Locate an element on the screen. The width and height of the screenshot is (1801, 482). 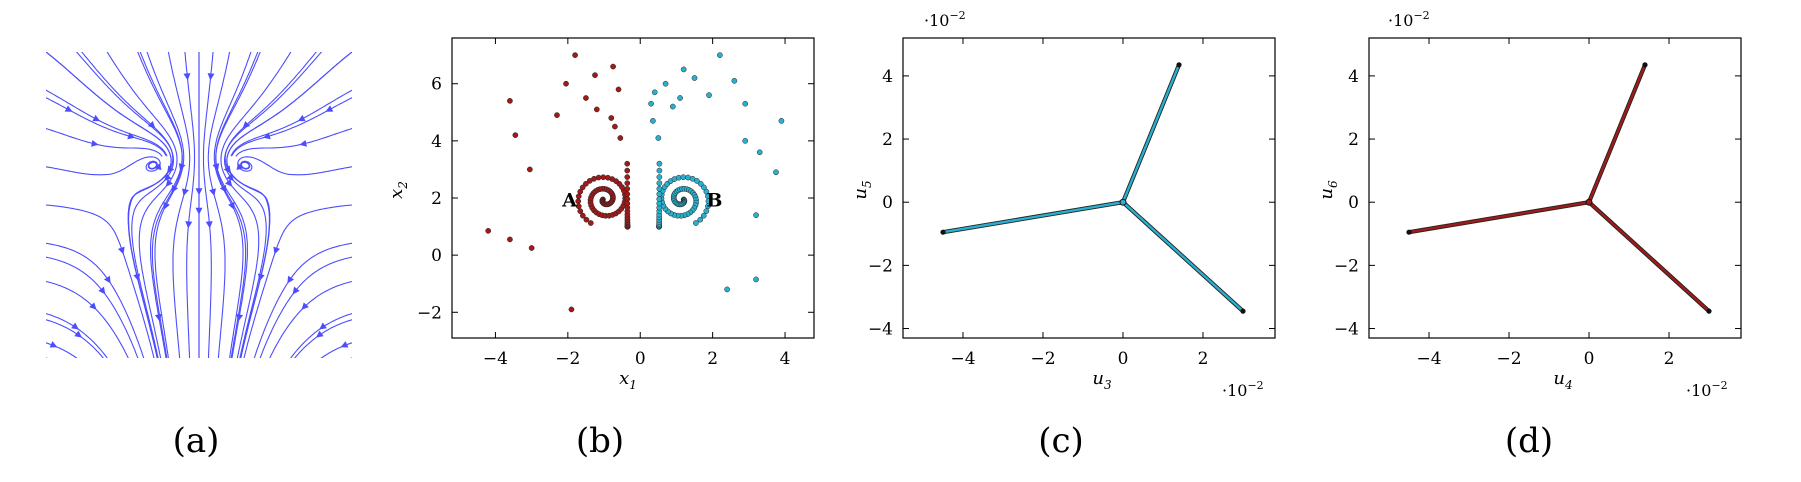
annotation-A: A is located at coordinates (569, 200).